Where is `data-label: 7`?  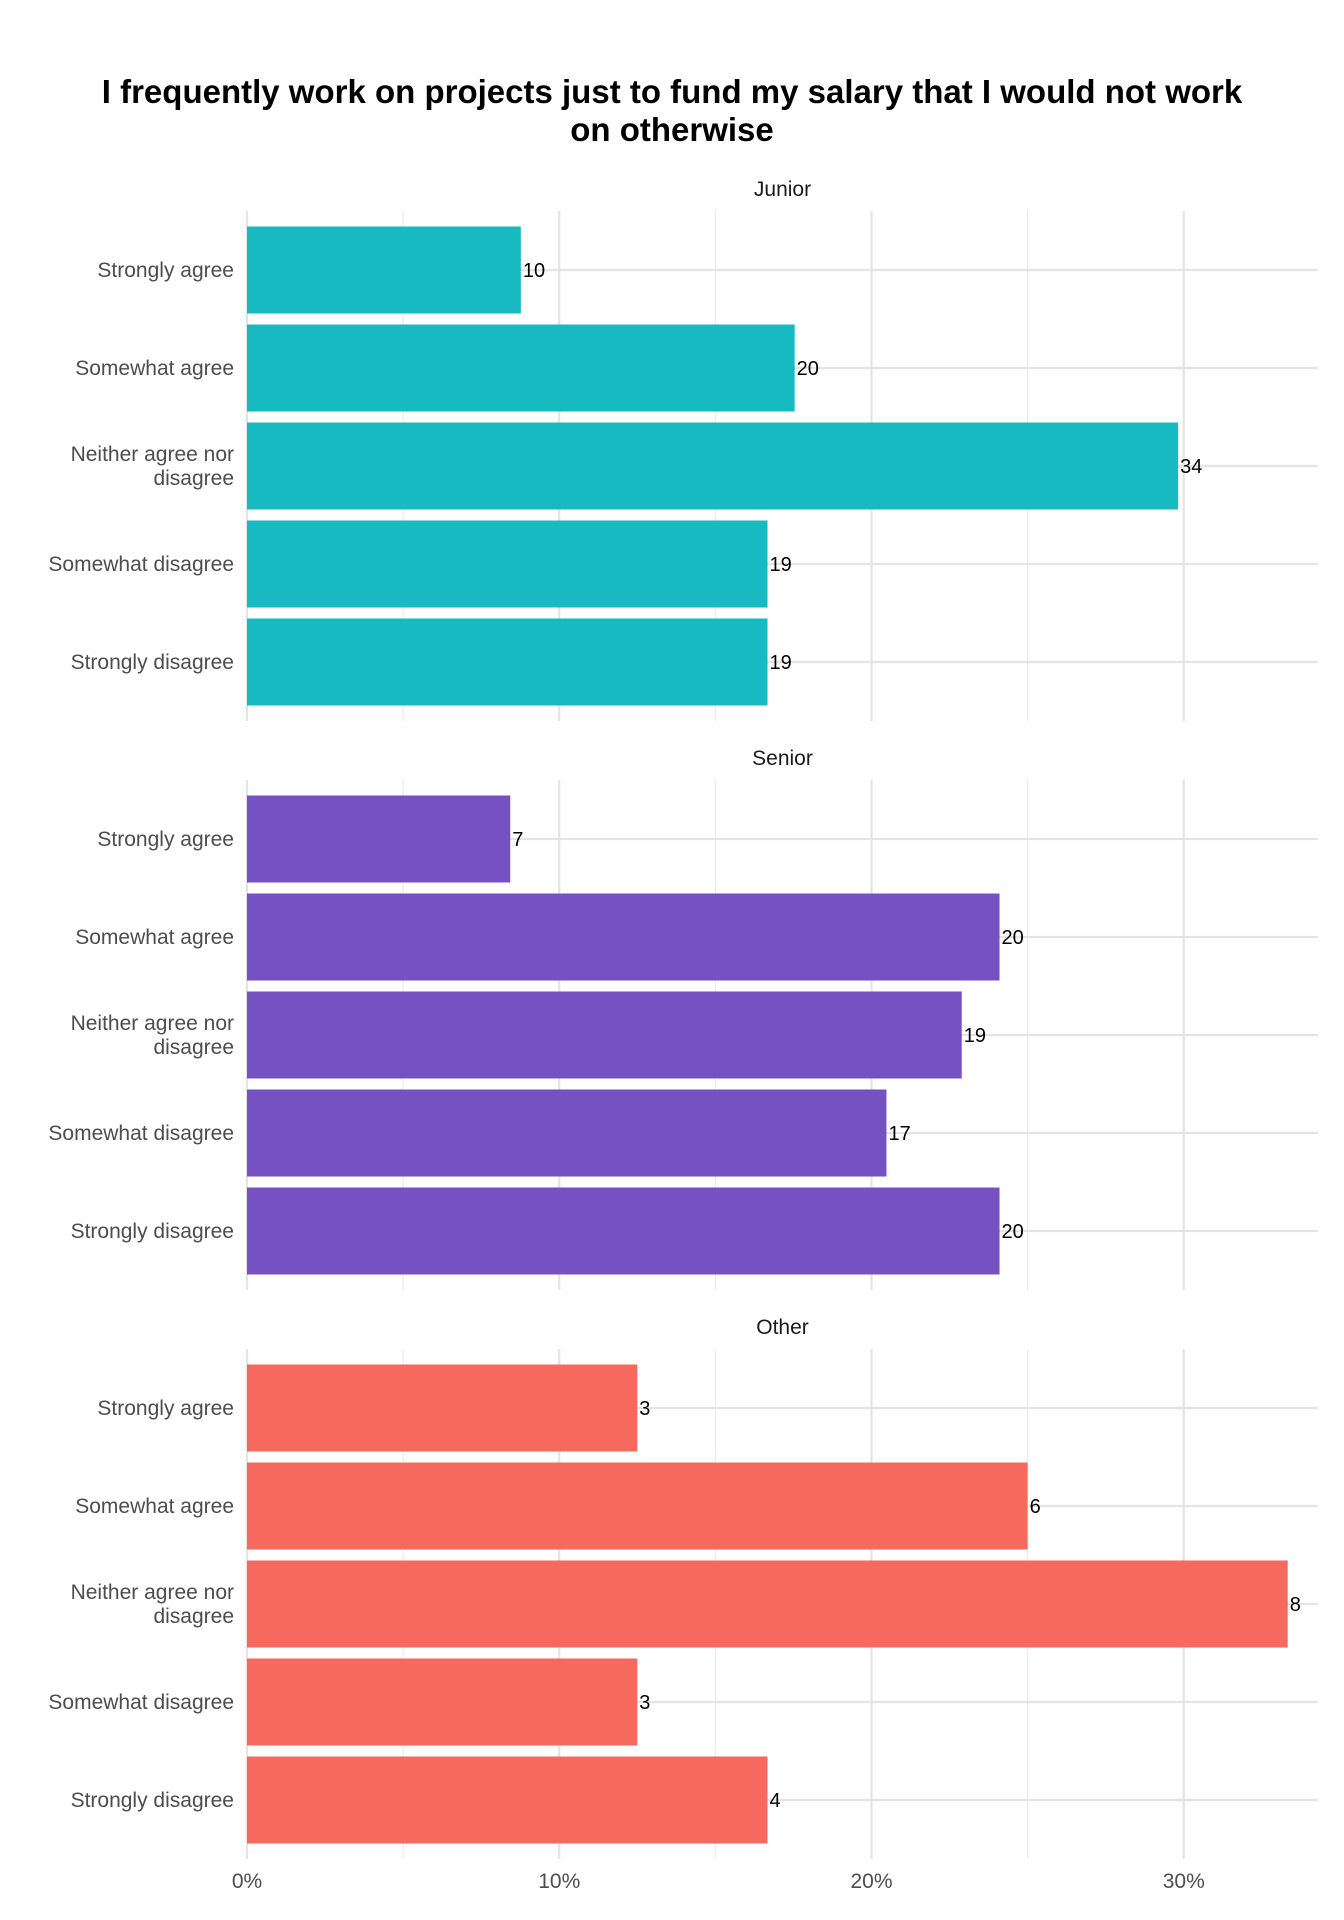
data-label: 7 is located at coordinates (517, 840).